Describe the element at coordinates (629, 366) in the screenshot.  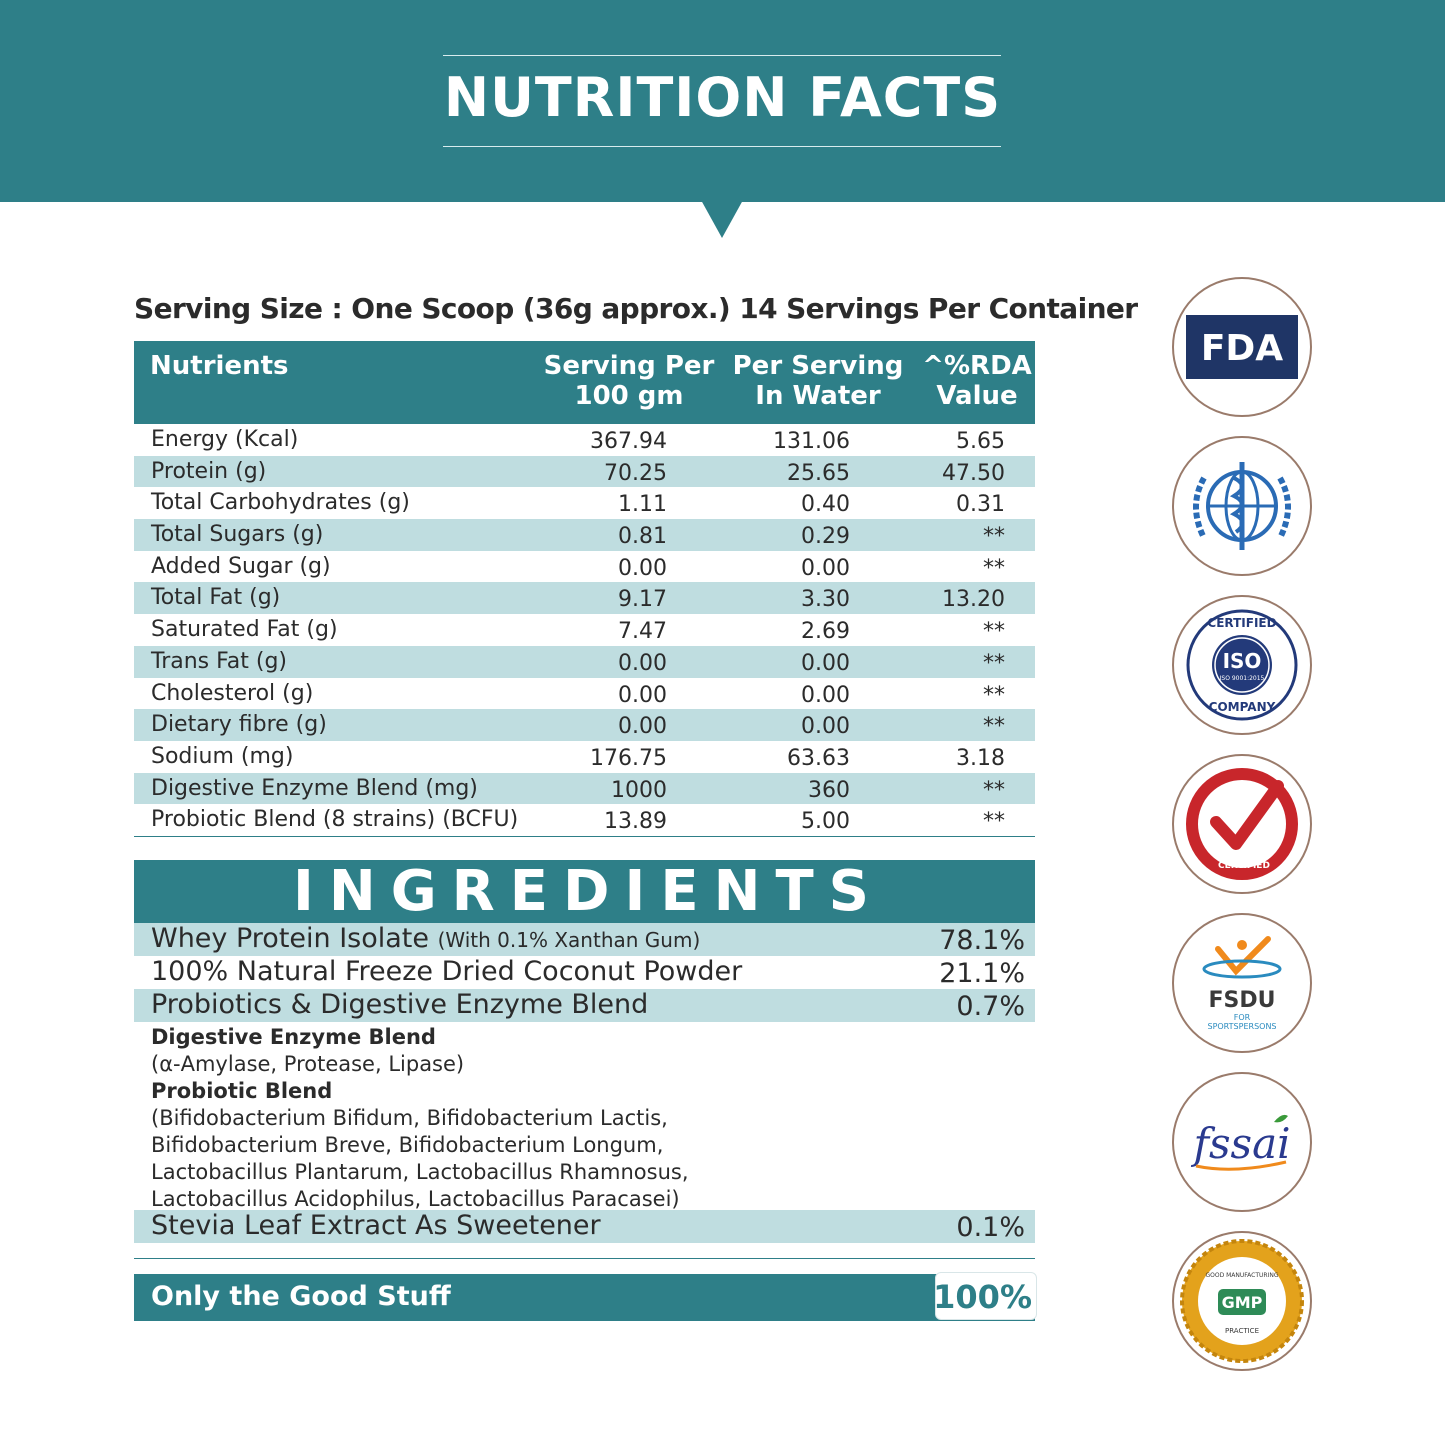
I see `header-per-100gm-line1: Serving Per` at that location.